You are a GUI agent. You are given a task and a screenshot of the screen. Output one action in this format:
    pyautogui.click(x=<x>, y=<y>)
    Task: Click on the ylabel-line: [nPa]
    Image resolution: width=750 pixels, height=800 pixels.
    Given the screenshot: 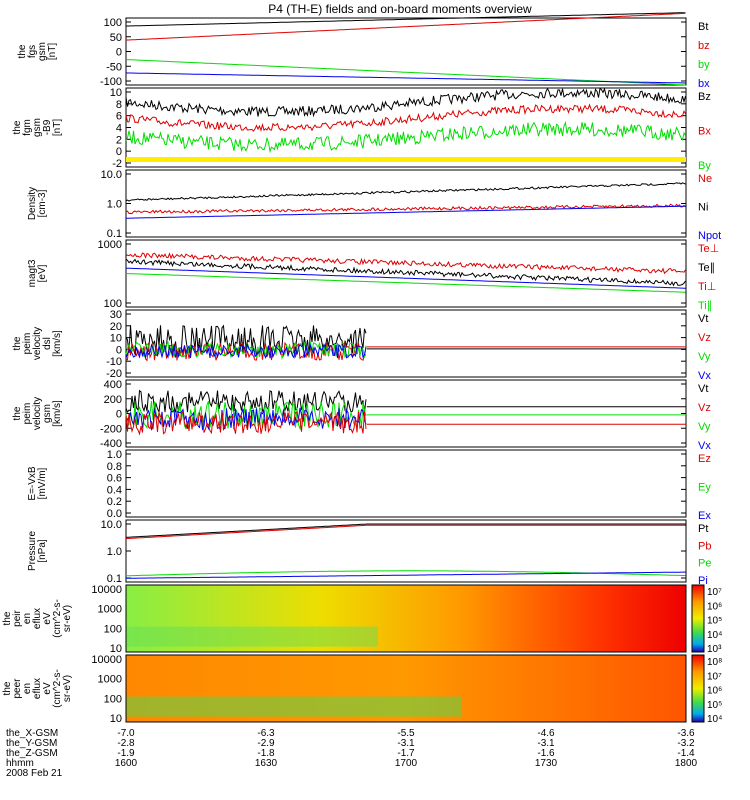 What is the action you would take?
    pyautogui.click(x=42, y=551)
    